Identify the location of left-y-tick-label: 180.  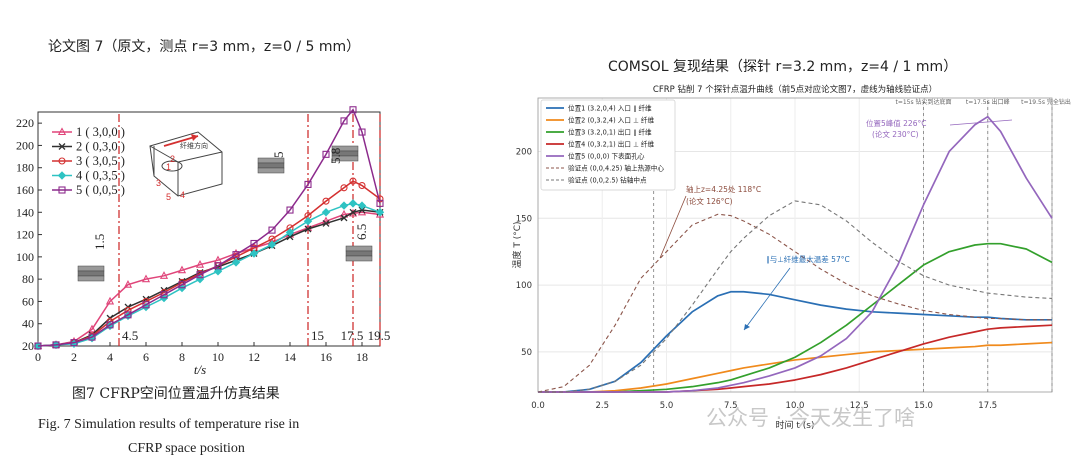
(25, 168).